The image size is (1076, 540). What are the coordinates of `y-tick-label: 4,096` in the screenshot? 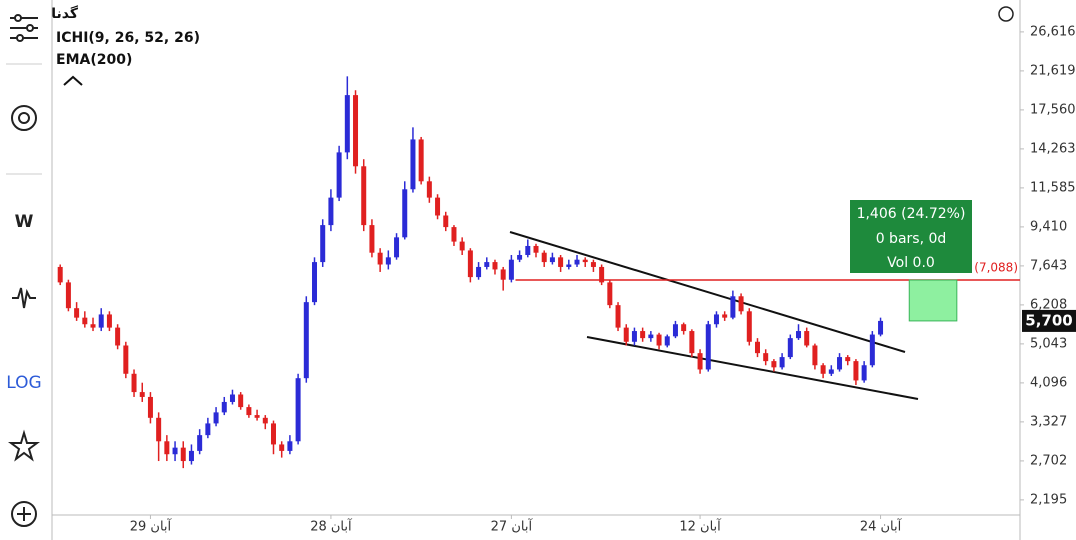 It's located at (1048, 382).